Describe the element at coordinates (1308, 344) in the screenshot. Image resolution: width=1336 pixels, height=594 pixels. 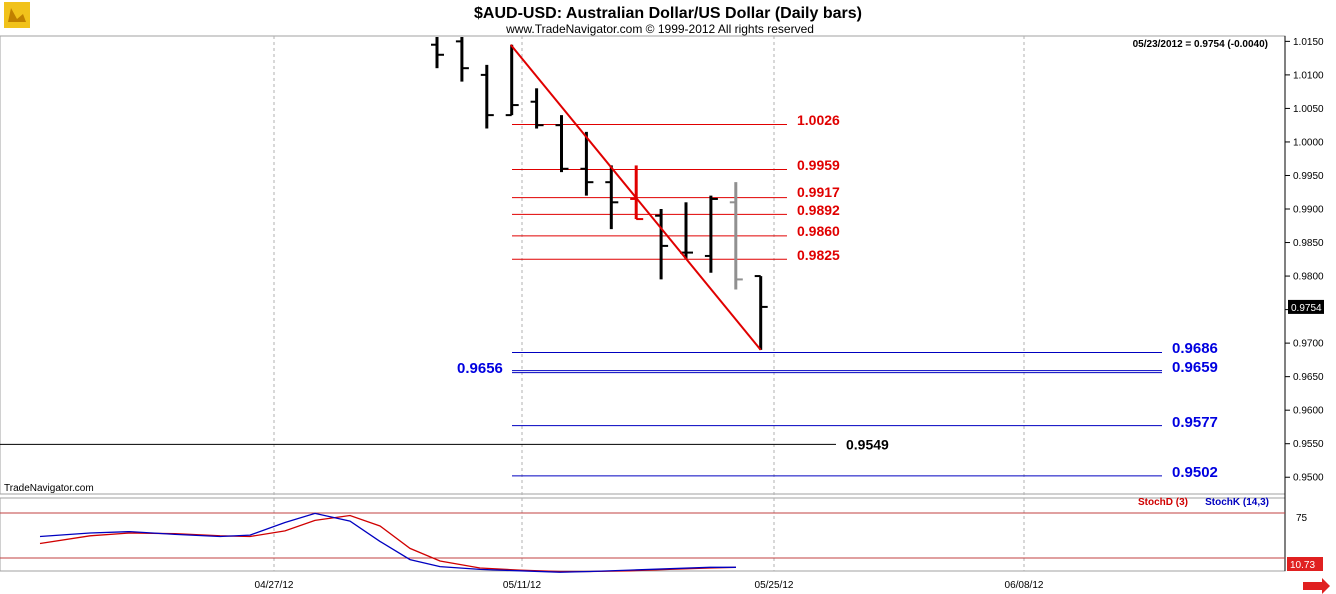
I see `y-tick-label: 0.9700` at that location.